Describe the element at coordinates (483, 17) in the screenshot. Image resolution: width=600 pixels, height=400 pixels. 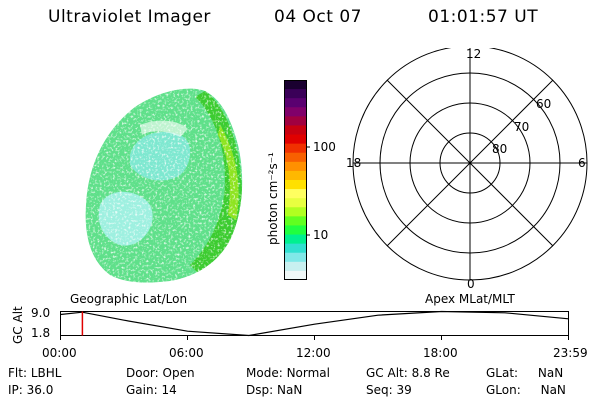
I see `time-label: 01:01:57 UT` at that location.